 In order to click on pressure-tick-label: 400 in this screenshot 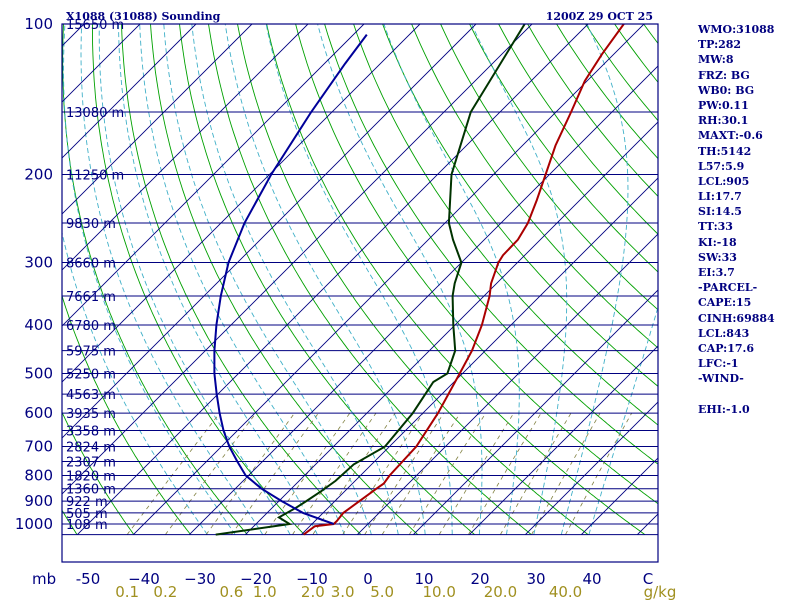, I will do `click(38, 325)`.